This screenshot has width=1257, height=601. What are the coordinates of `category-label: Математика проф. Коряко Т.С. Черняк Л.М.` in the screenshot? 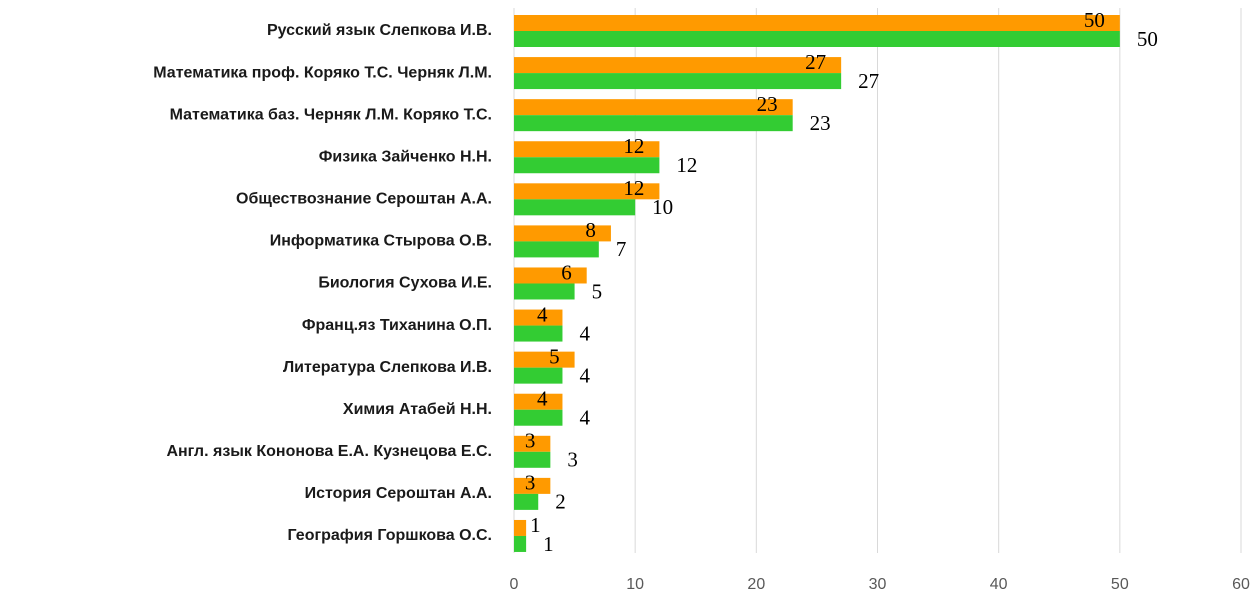 It's located at (322, 72).